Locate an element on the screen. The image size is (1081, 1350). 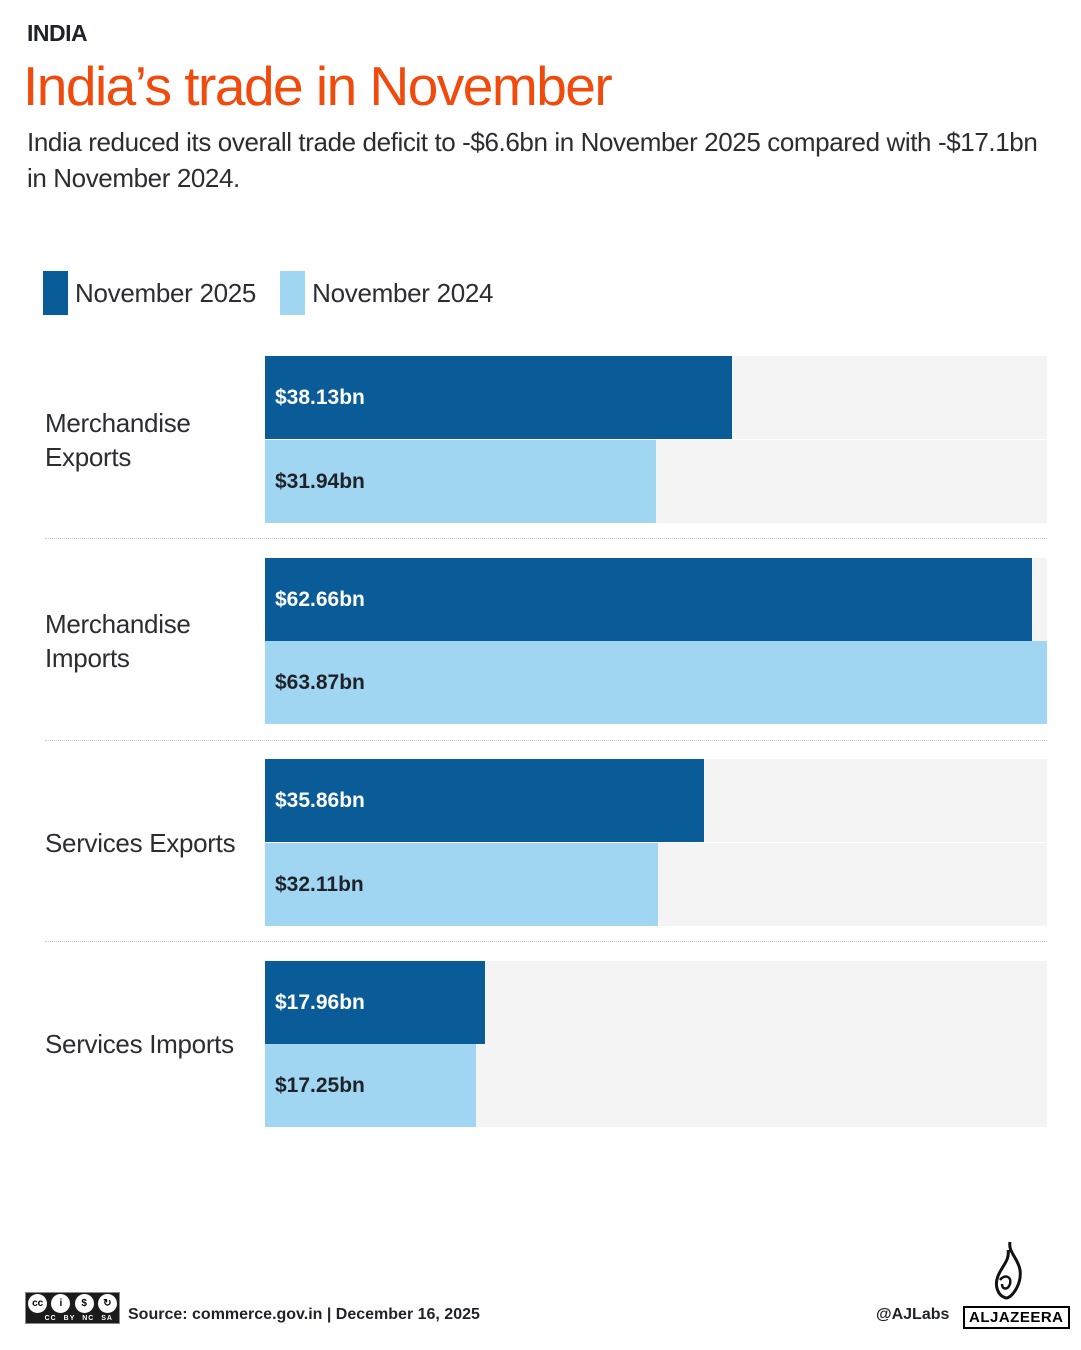
legend: November 2025 November 2024 is located at coordinates (280, 293).